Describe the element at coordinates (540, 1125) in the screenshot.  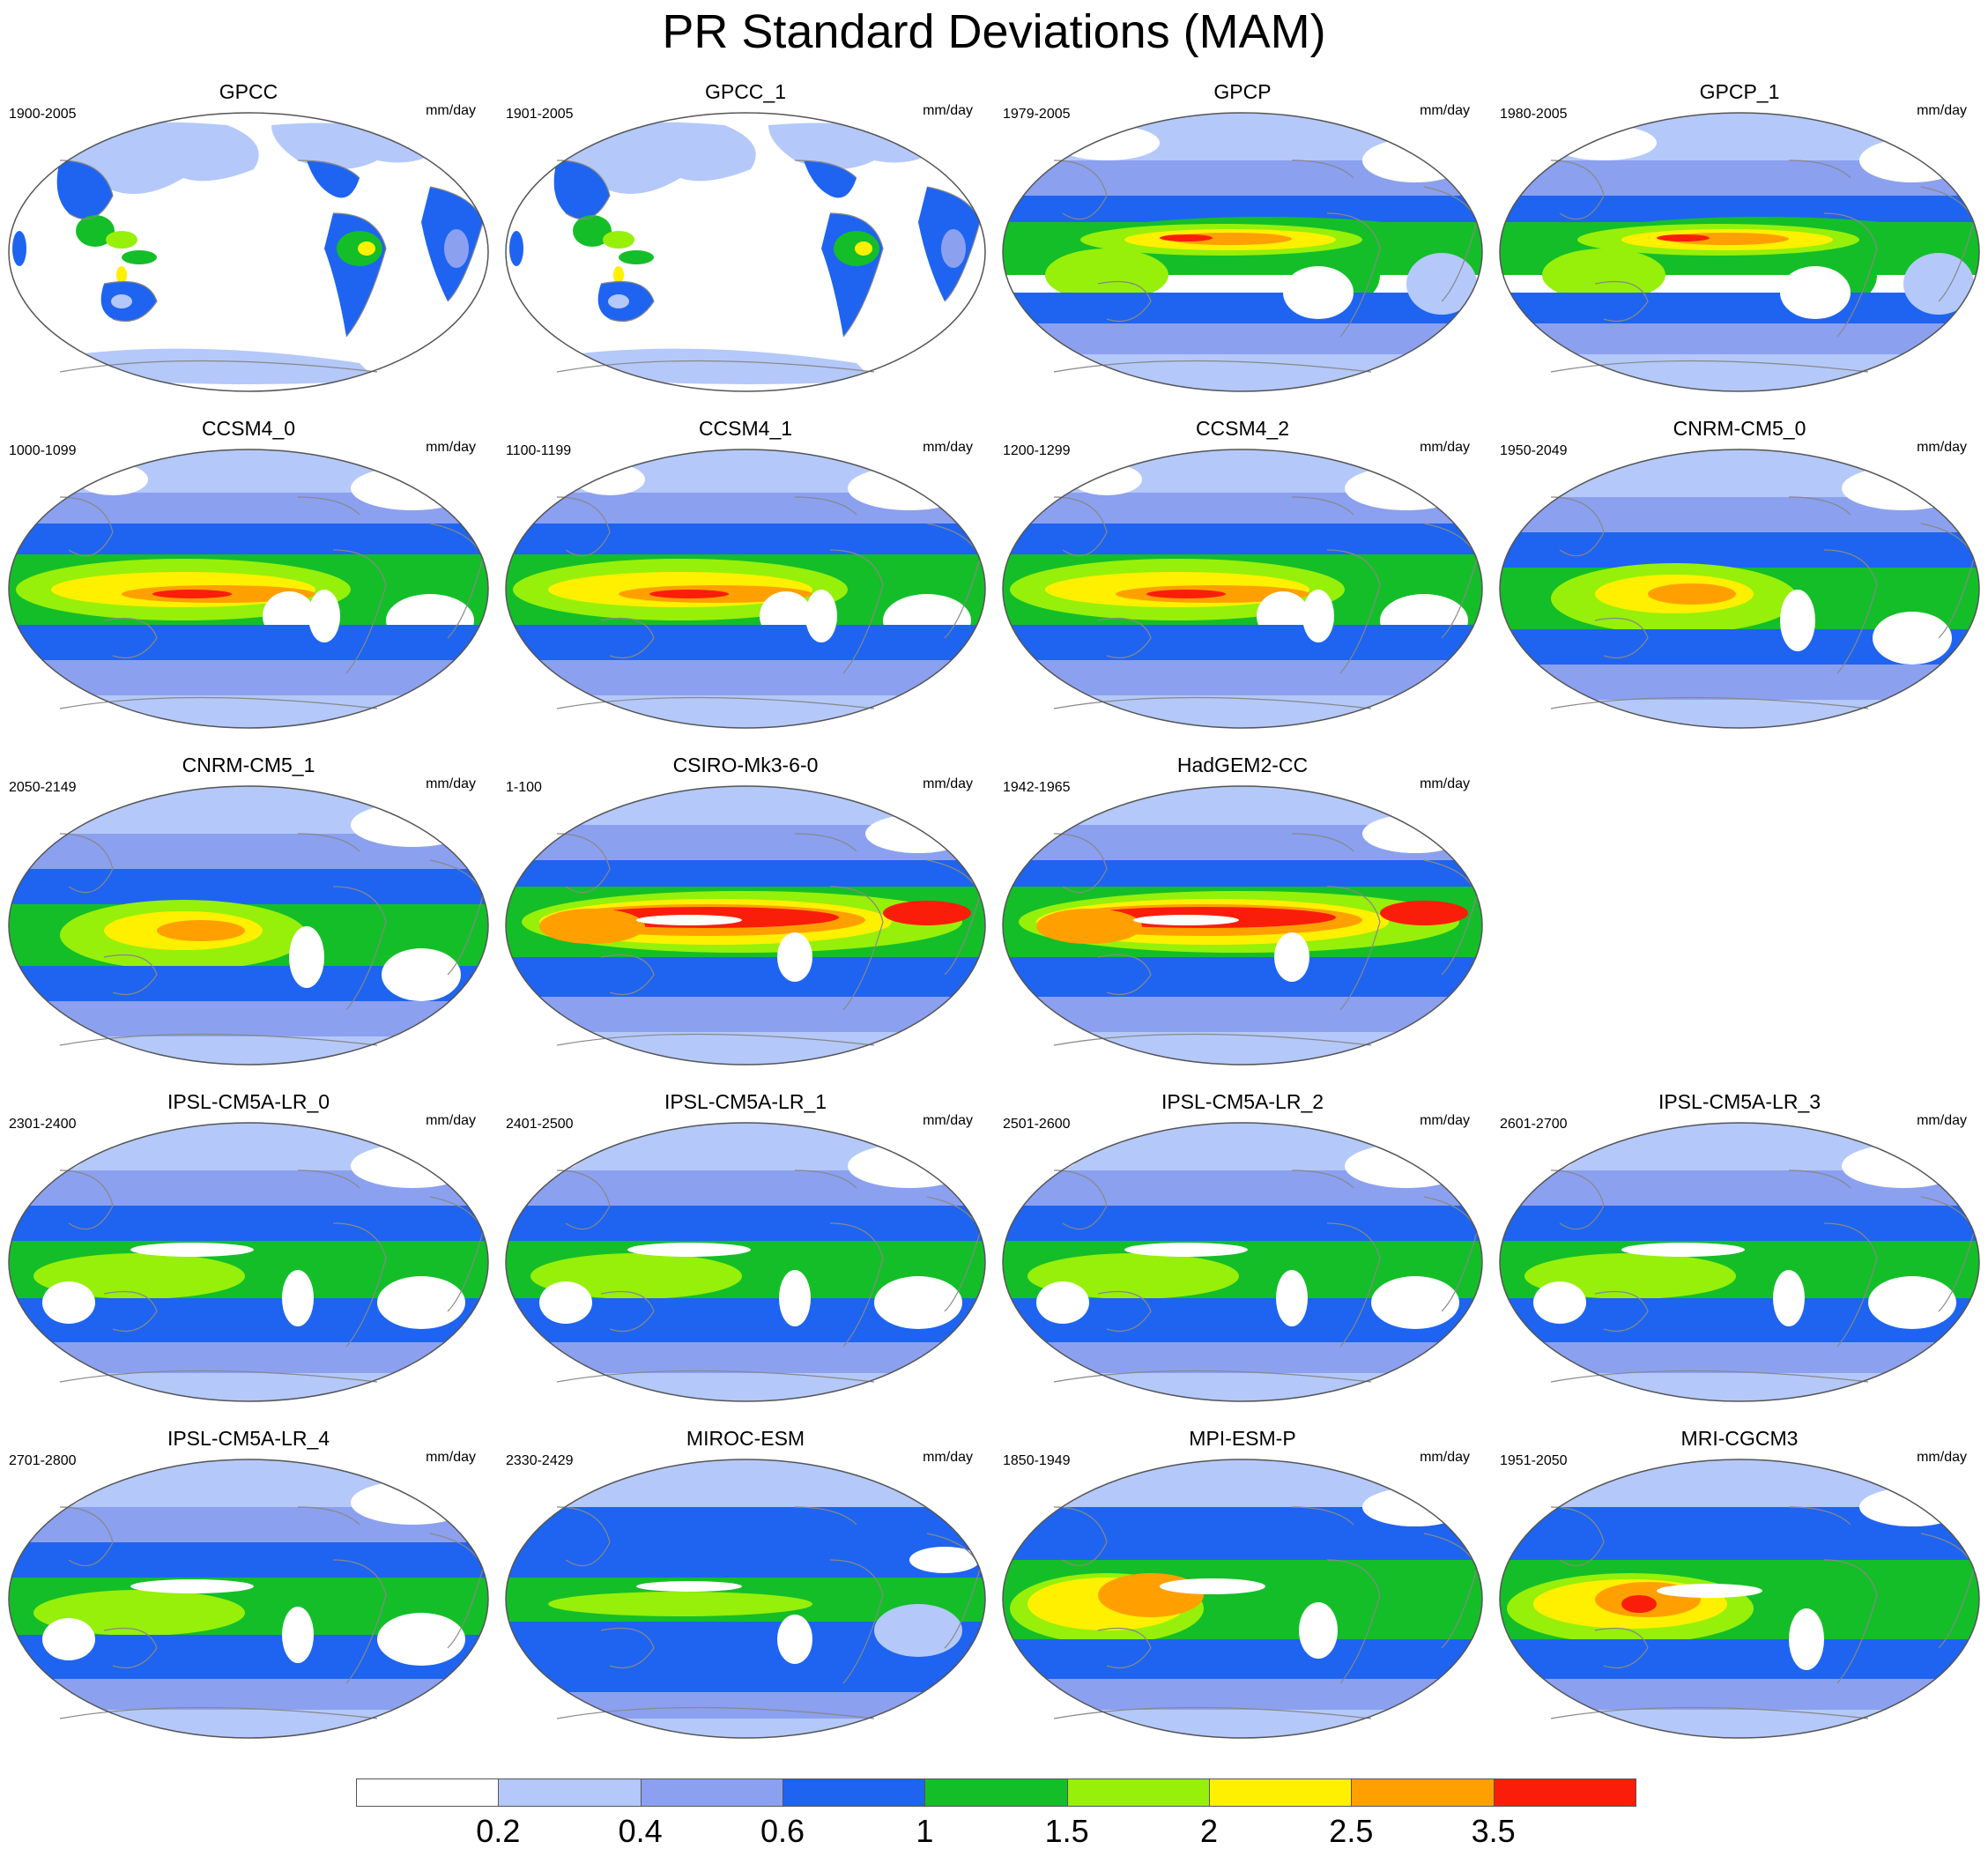
I see `panel-years: 2401-2500` at that location.